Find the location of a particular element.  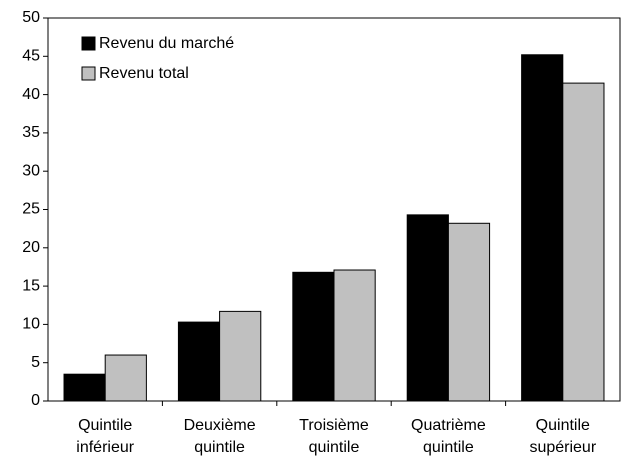

legend-label: Revenu du marché is located at coordinates (166, 43).